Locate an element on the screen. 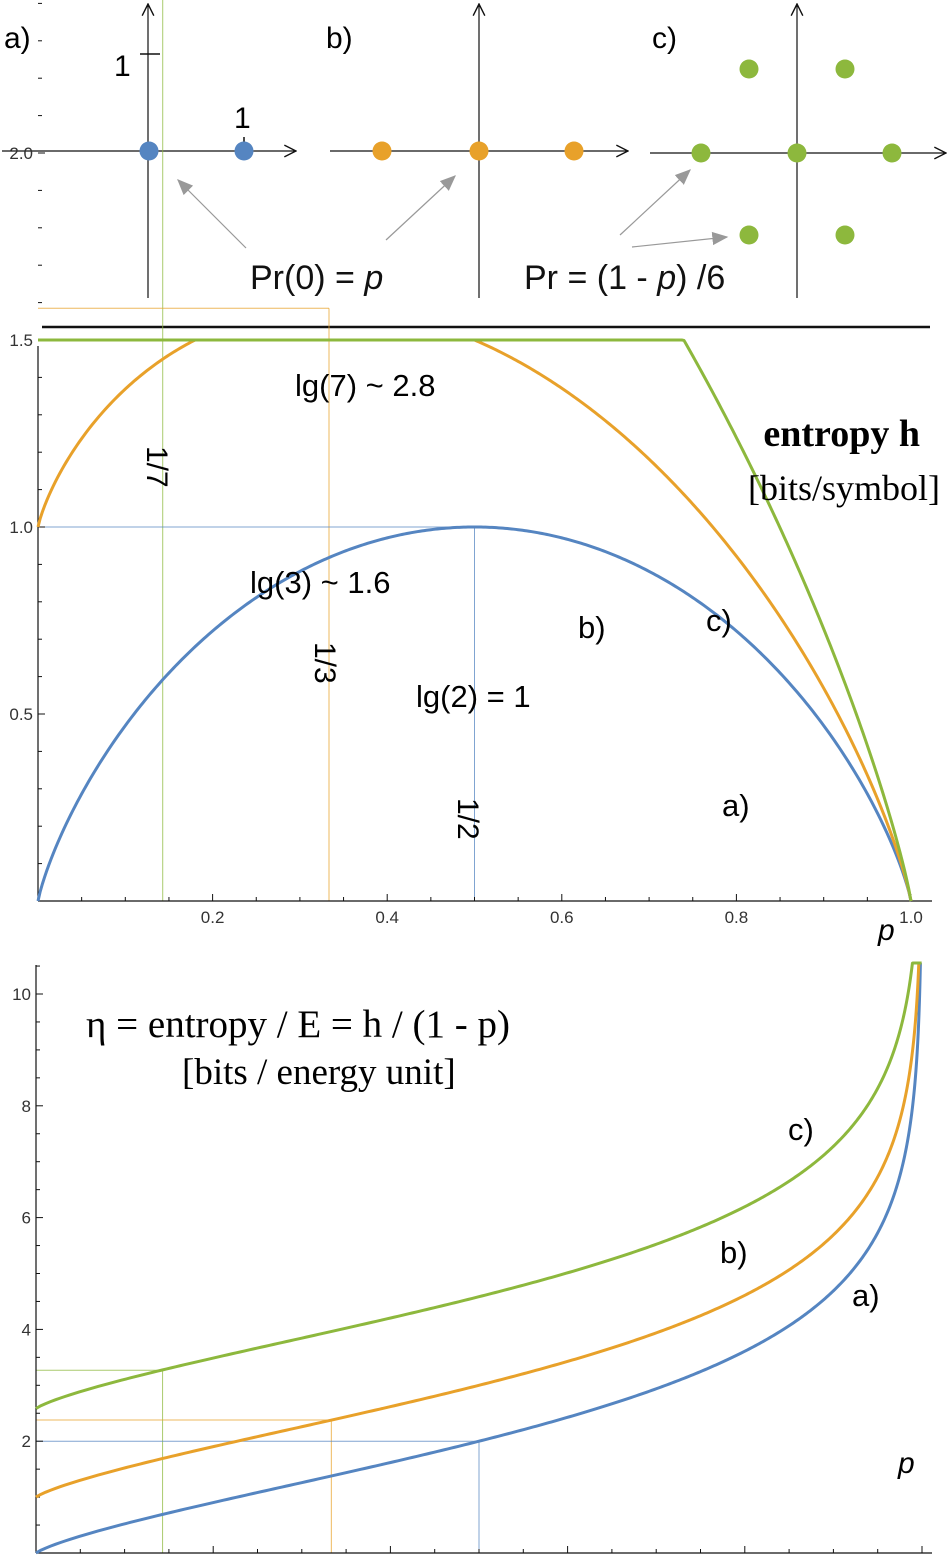 The height and width of the screenshot is (1555, 948). entropy-y-tick-label: 0.5 is located at coordinates (21, 714).